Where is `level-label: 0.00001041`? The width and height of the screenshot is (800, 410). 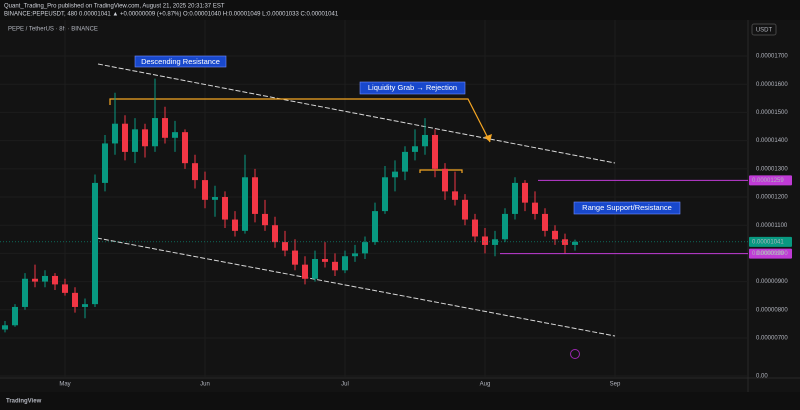 level-label: 0.00001041 is located at coordinates (768, 242).